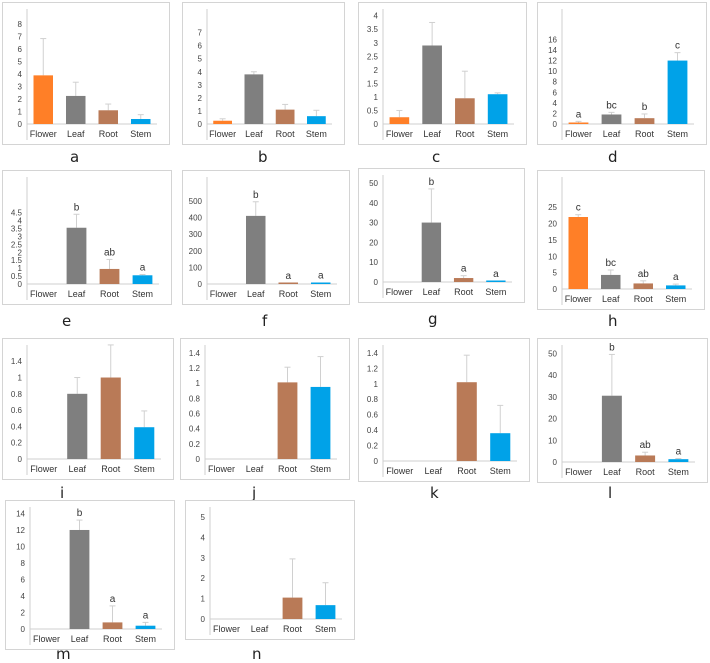  What do you see at coordinates (200, 85) in the screenshot?
I see `y-tick-label: 3` at bounding box center [200, 85].